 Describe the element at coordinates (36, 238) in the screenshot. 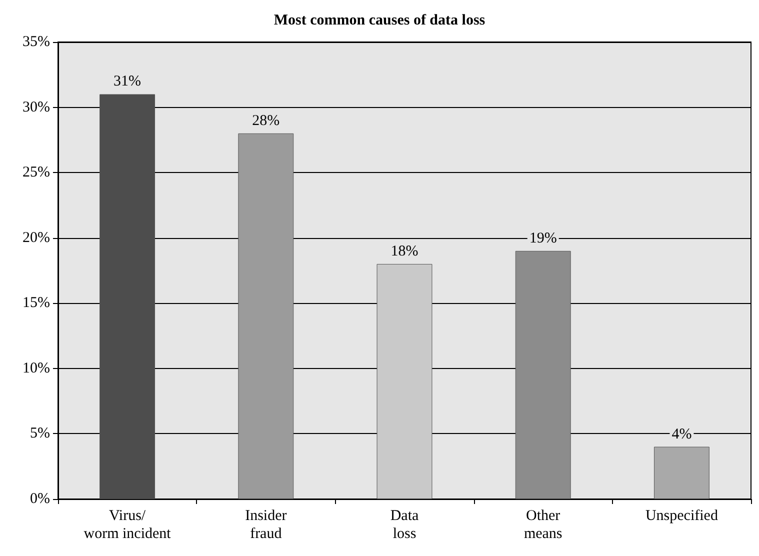

I see `y-tick-label: 20%` at that location.